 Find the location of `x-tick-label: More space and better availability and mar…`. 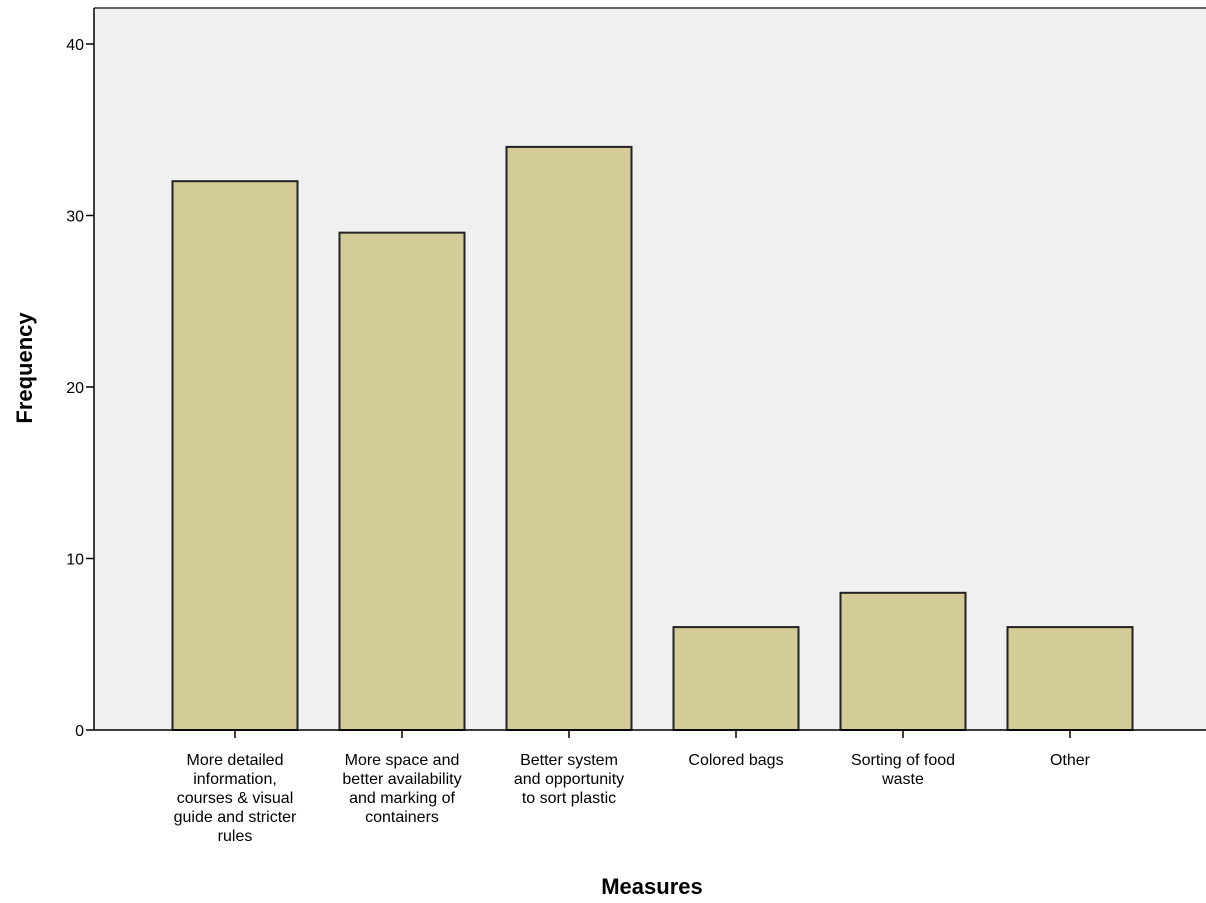

x-tick-label: More space and better availability and mar… is located at coordinates (401, 789).